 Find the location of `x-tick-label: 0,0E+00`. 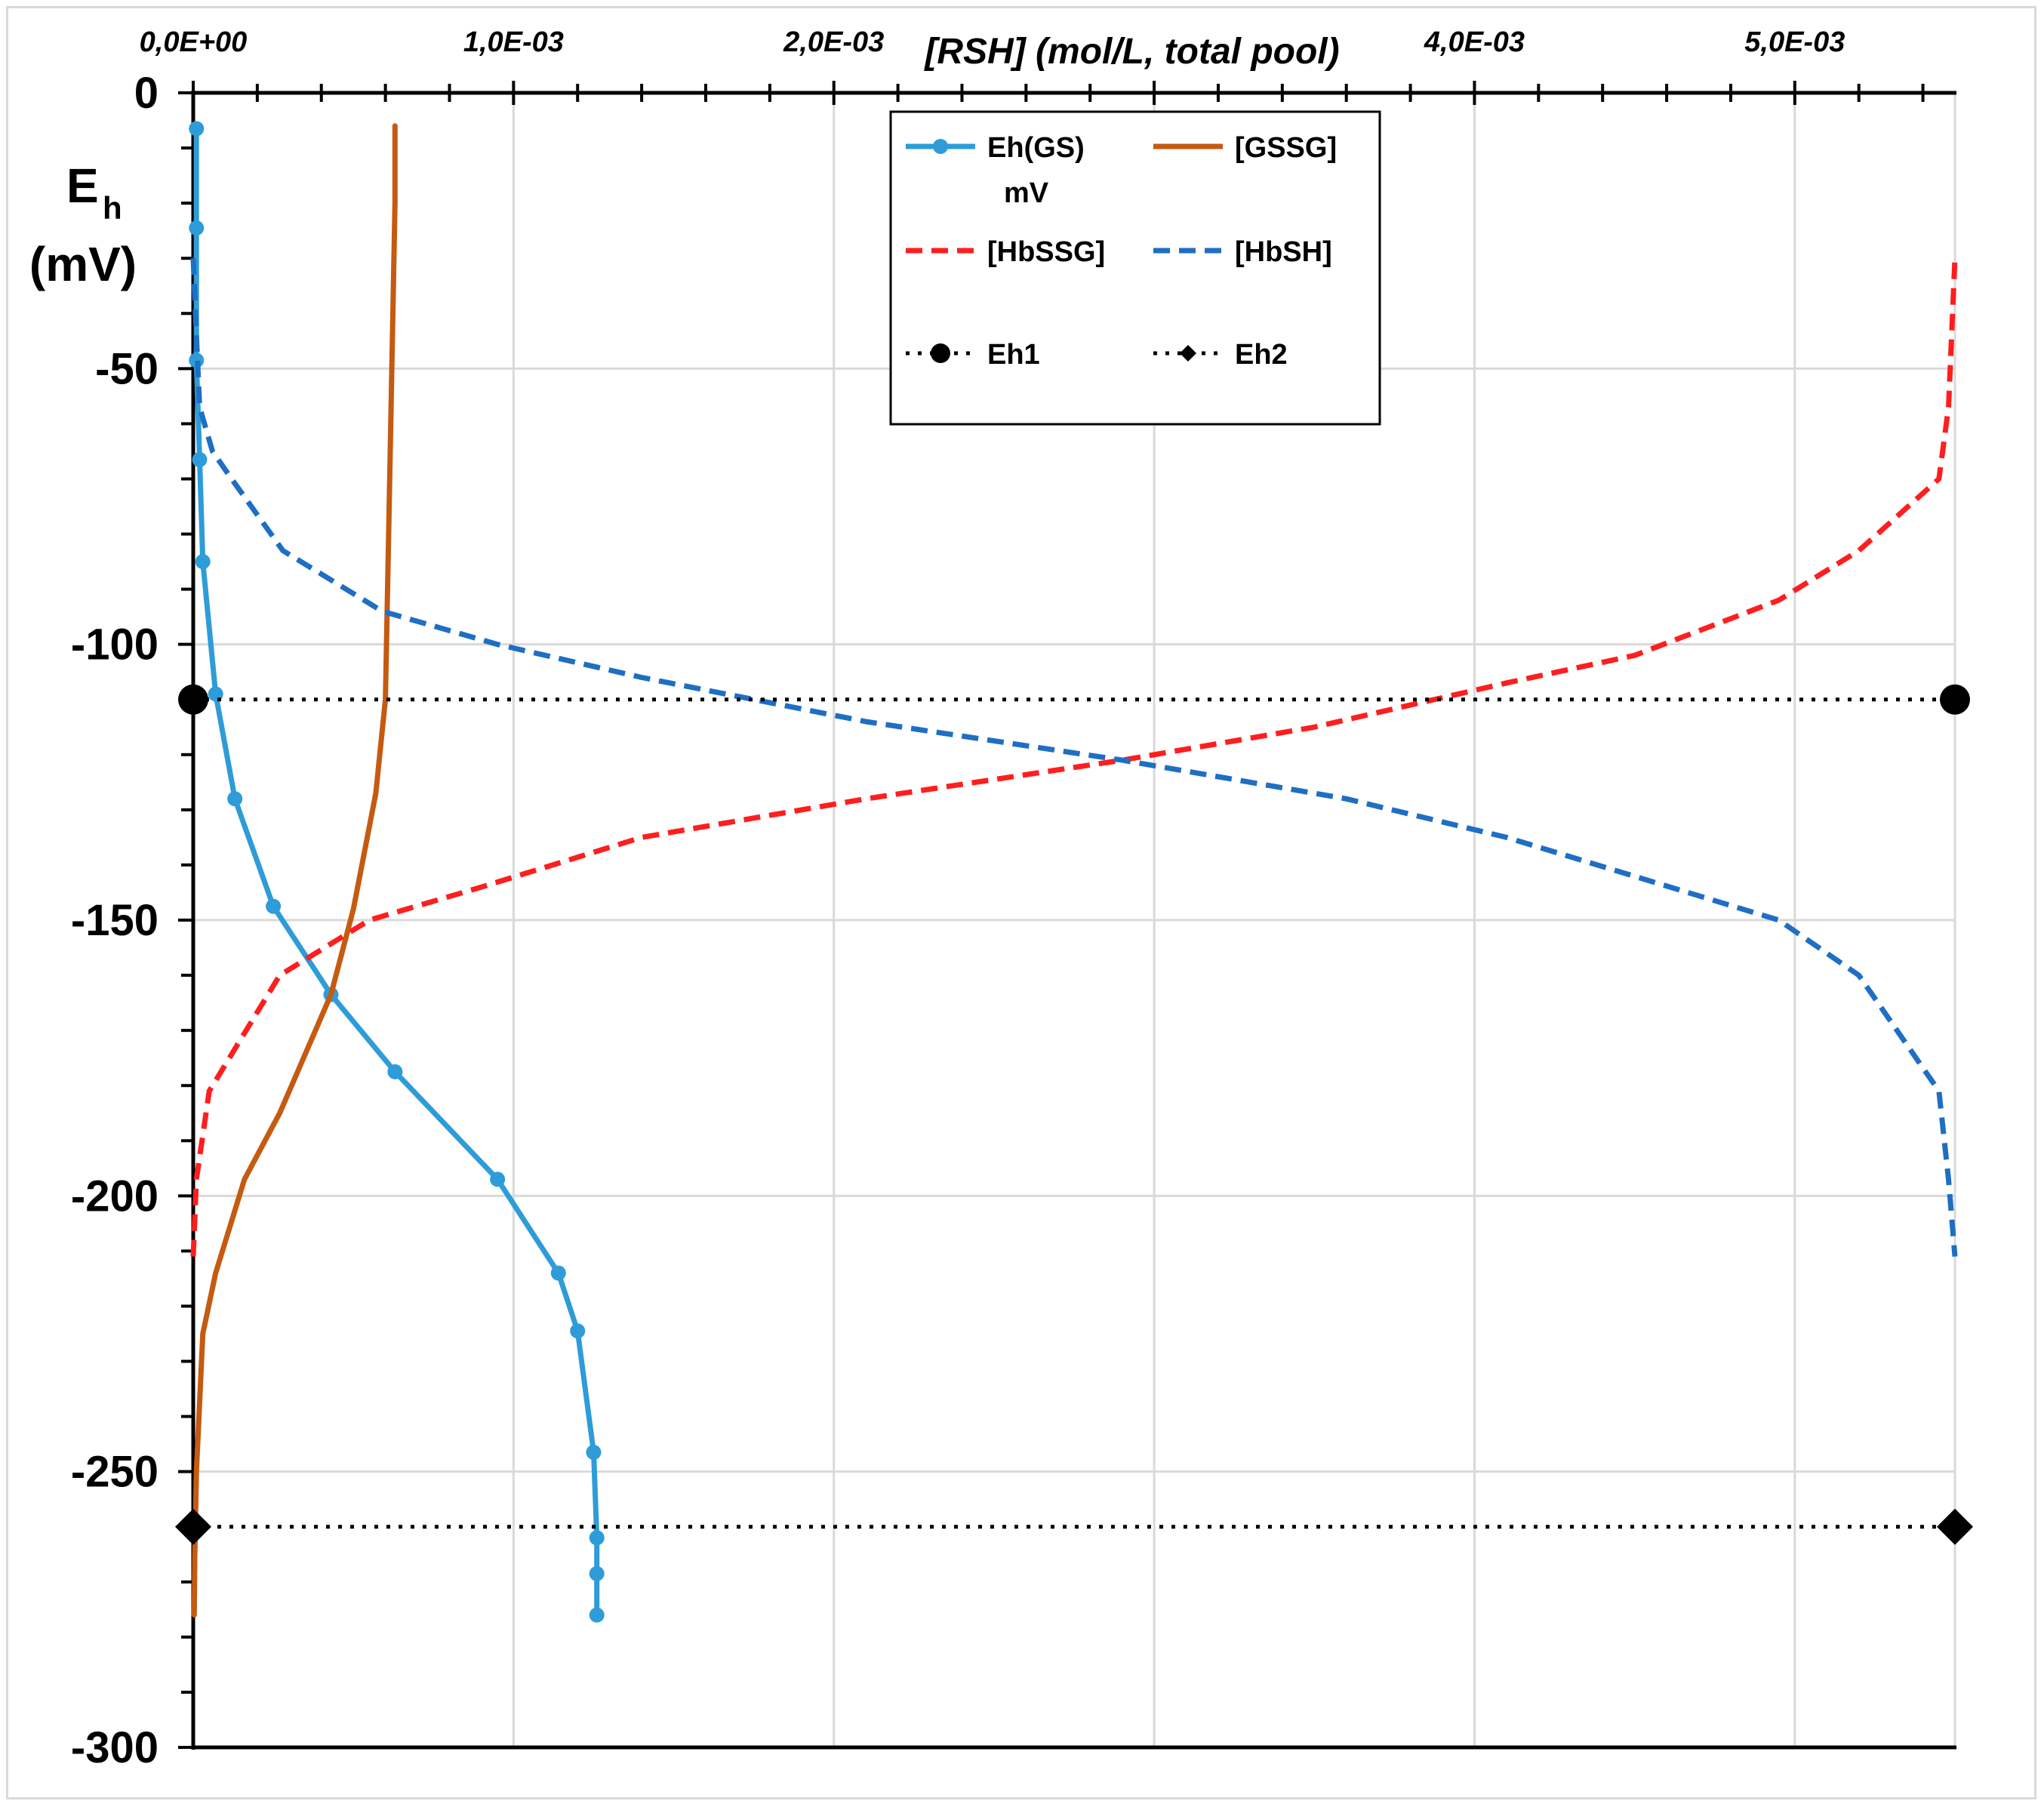

x-tick-label: 0,0E+00 is located at coordinates (194, 42).